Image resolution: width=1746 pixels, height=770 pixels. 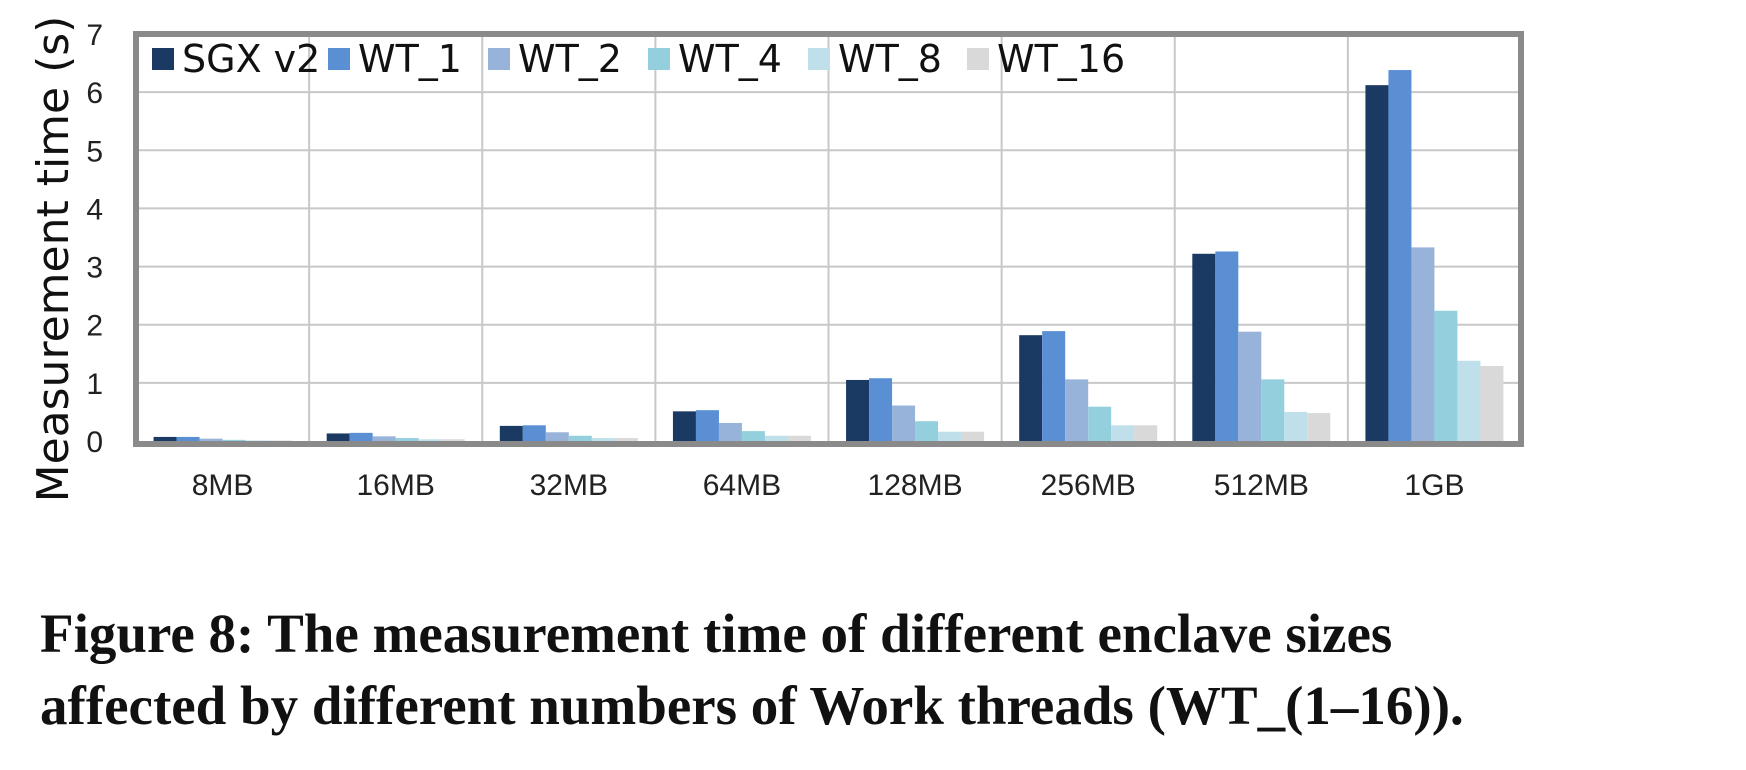 I want to click on y-tick-label: 2, so click(x=94, y=326).